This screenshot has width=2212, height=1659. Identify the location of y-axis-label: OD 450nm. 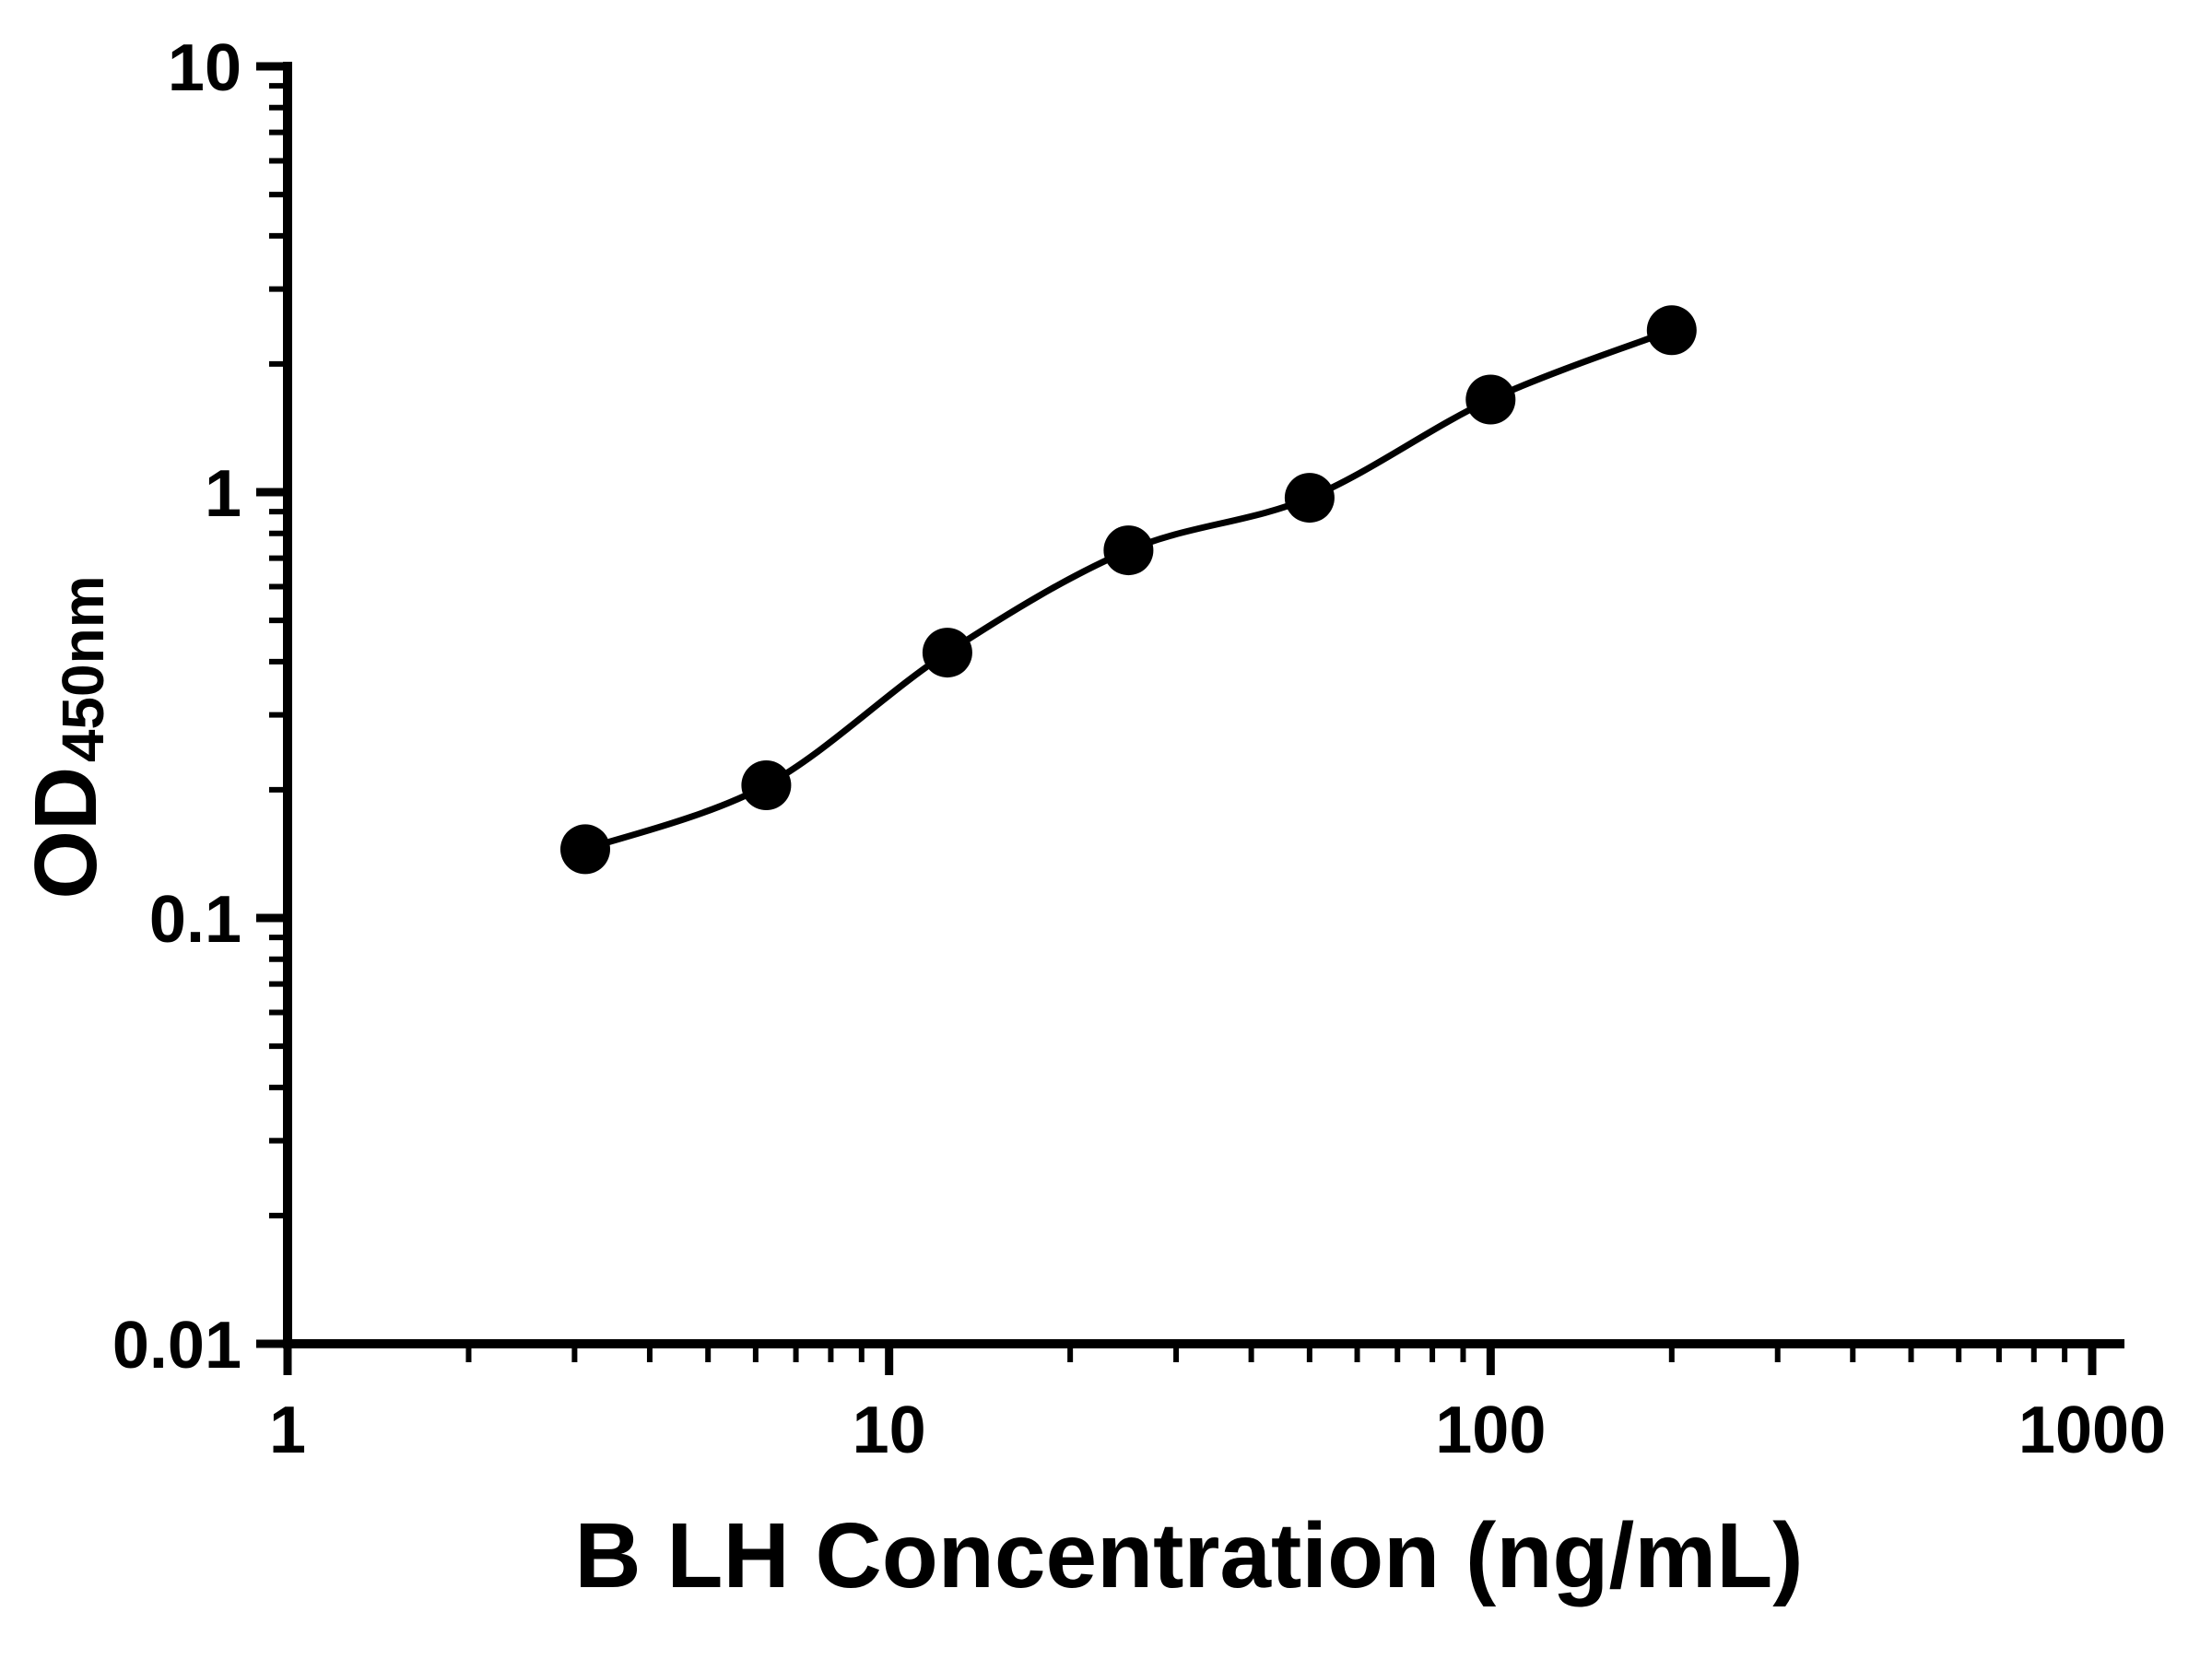
(66, 737).